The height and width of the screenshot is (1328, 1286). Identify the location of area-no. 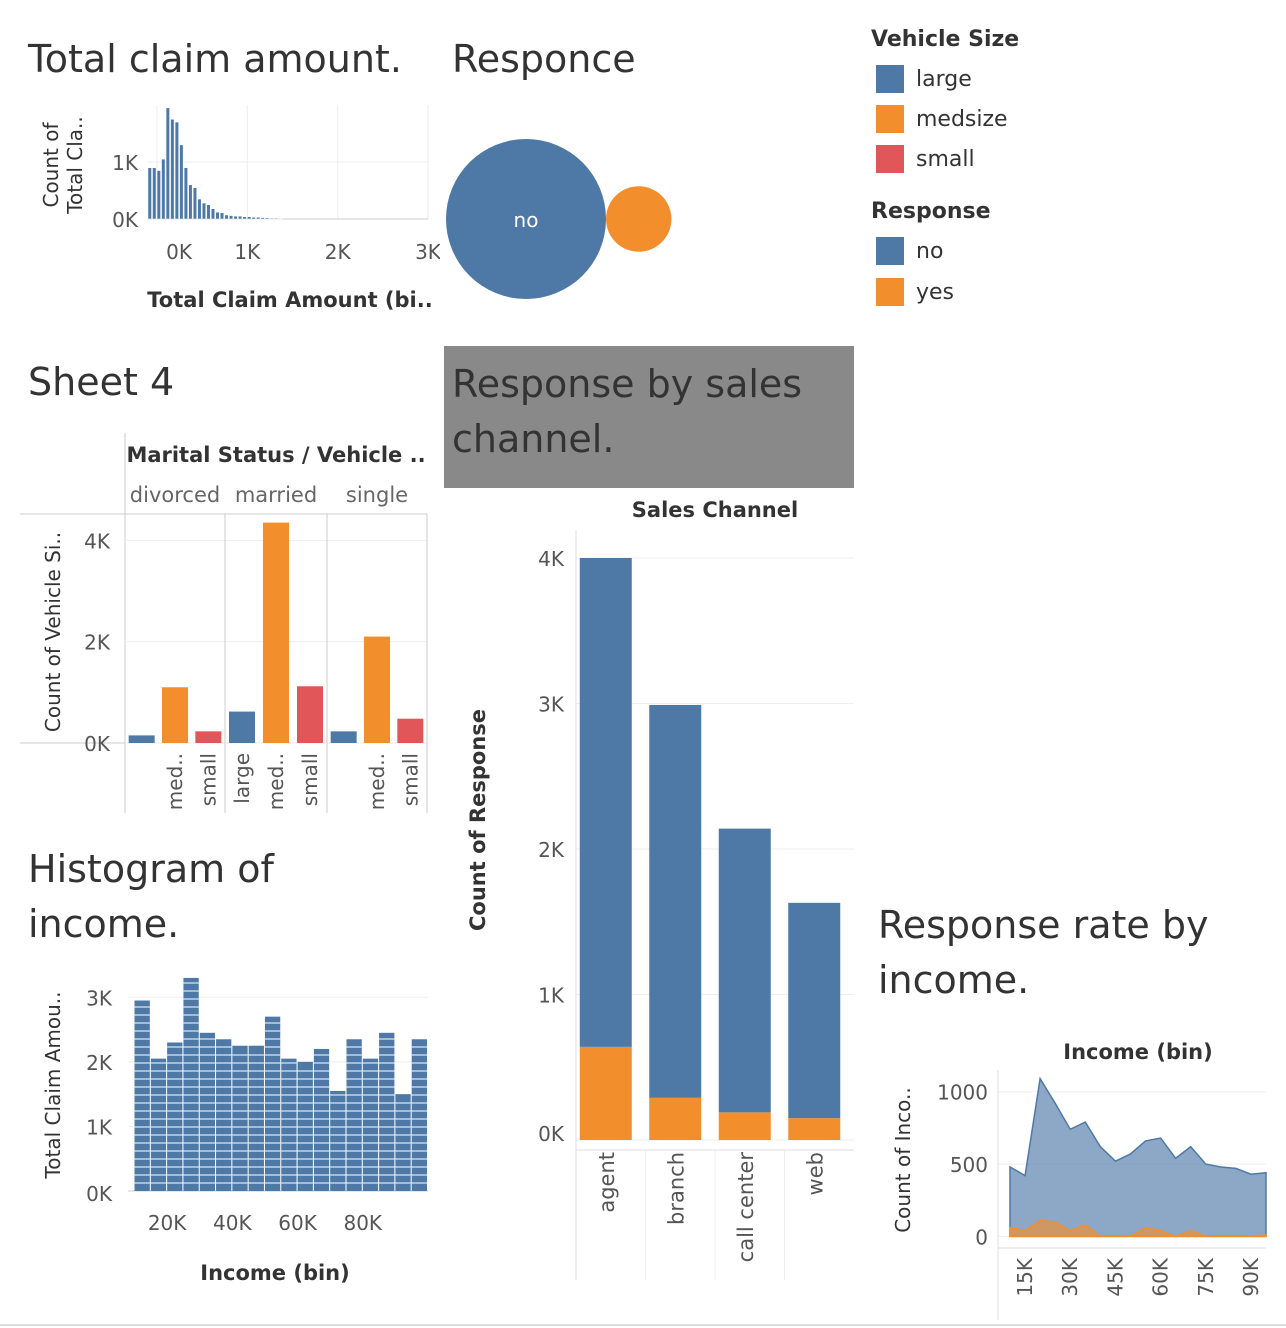
(1138, 1157).